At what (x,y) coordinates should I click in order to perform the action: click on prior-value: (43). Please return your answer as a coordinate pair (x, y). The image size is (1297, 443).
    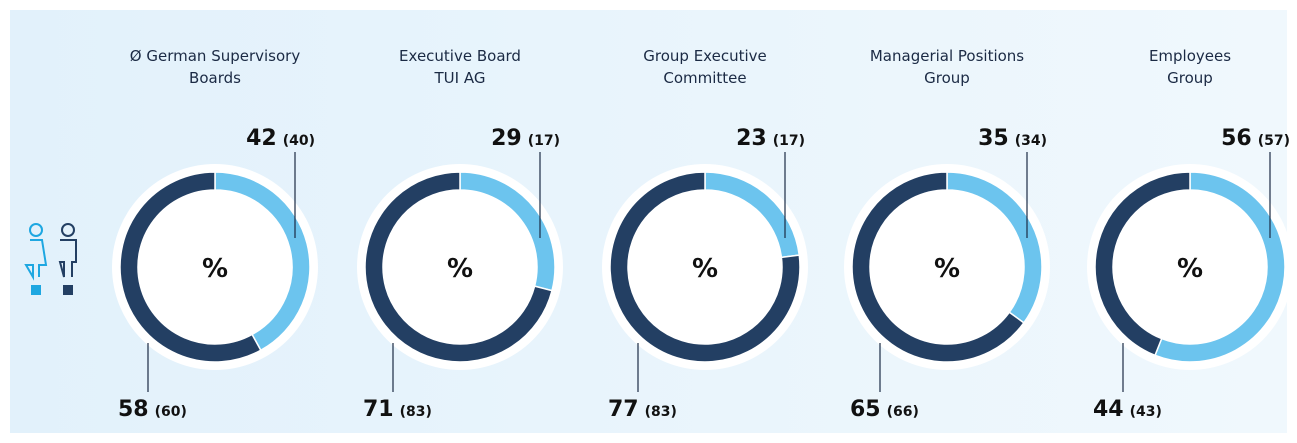
    Looking at the image, I should click on (1146, 412).